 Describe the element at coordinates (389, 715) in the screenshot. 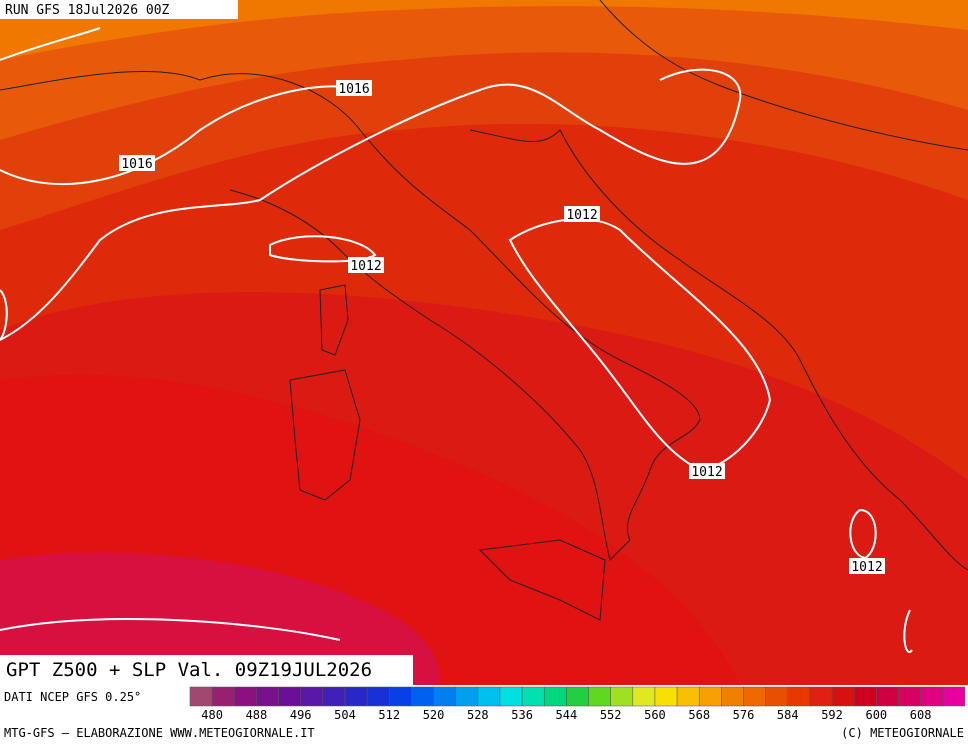

I see `colorbar-label: 512` at that location.